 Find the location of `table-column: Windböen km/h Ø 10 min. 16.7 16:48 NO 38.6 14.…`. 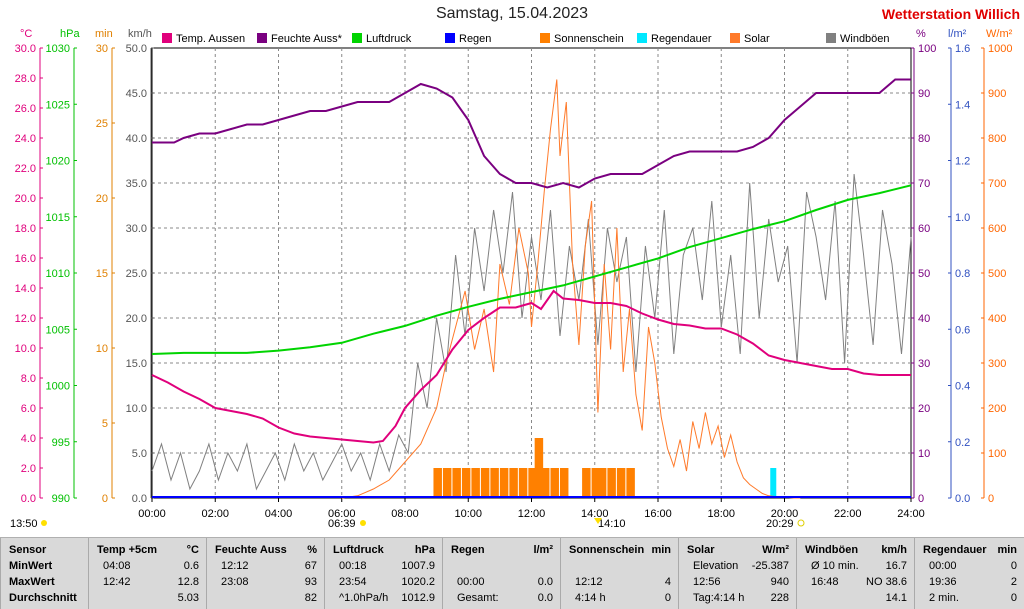

table-column: Windböen km/h Ø 10 min. 16.7 16:48 NO 38.6 14.… is located at coordinates (855, 573).